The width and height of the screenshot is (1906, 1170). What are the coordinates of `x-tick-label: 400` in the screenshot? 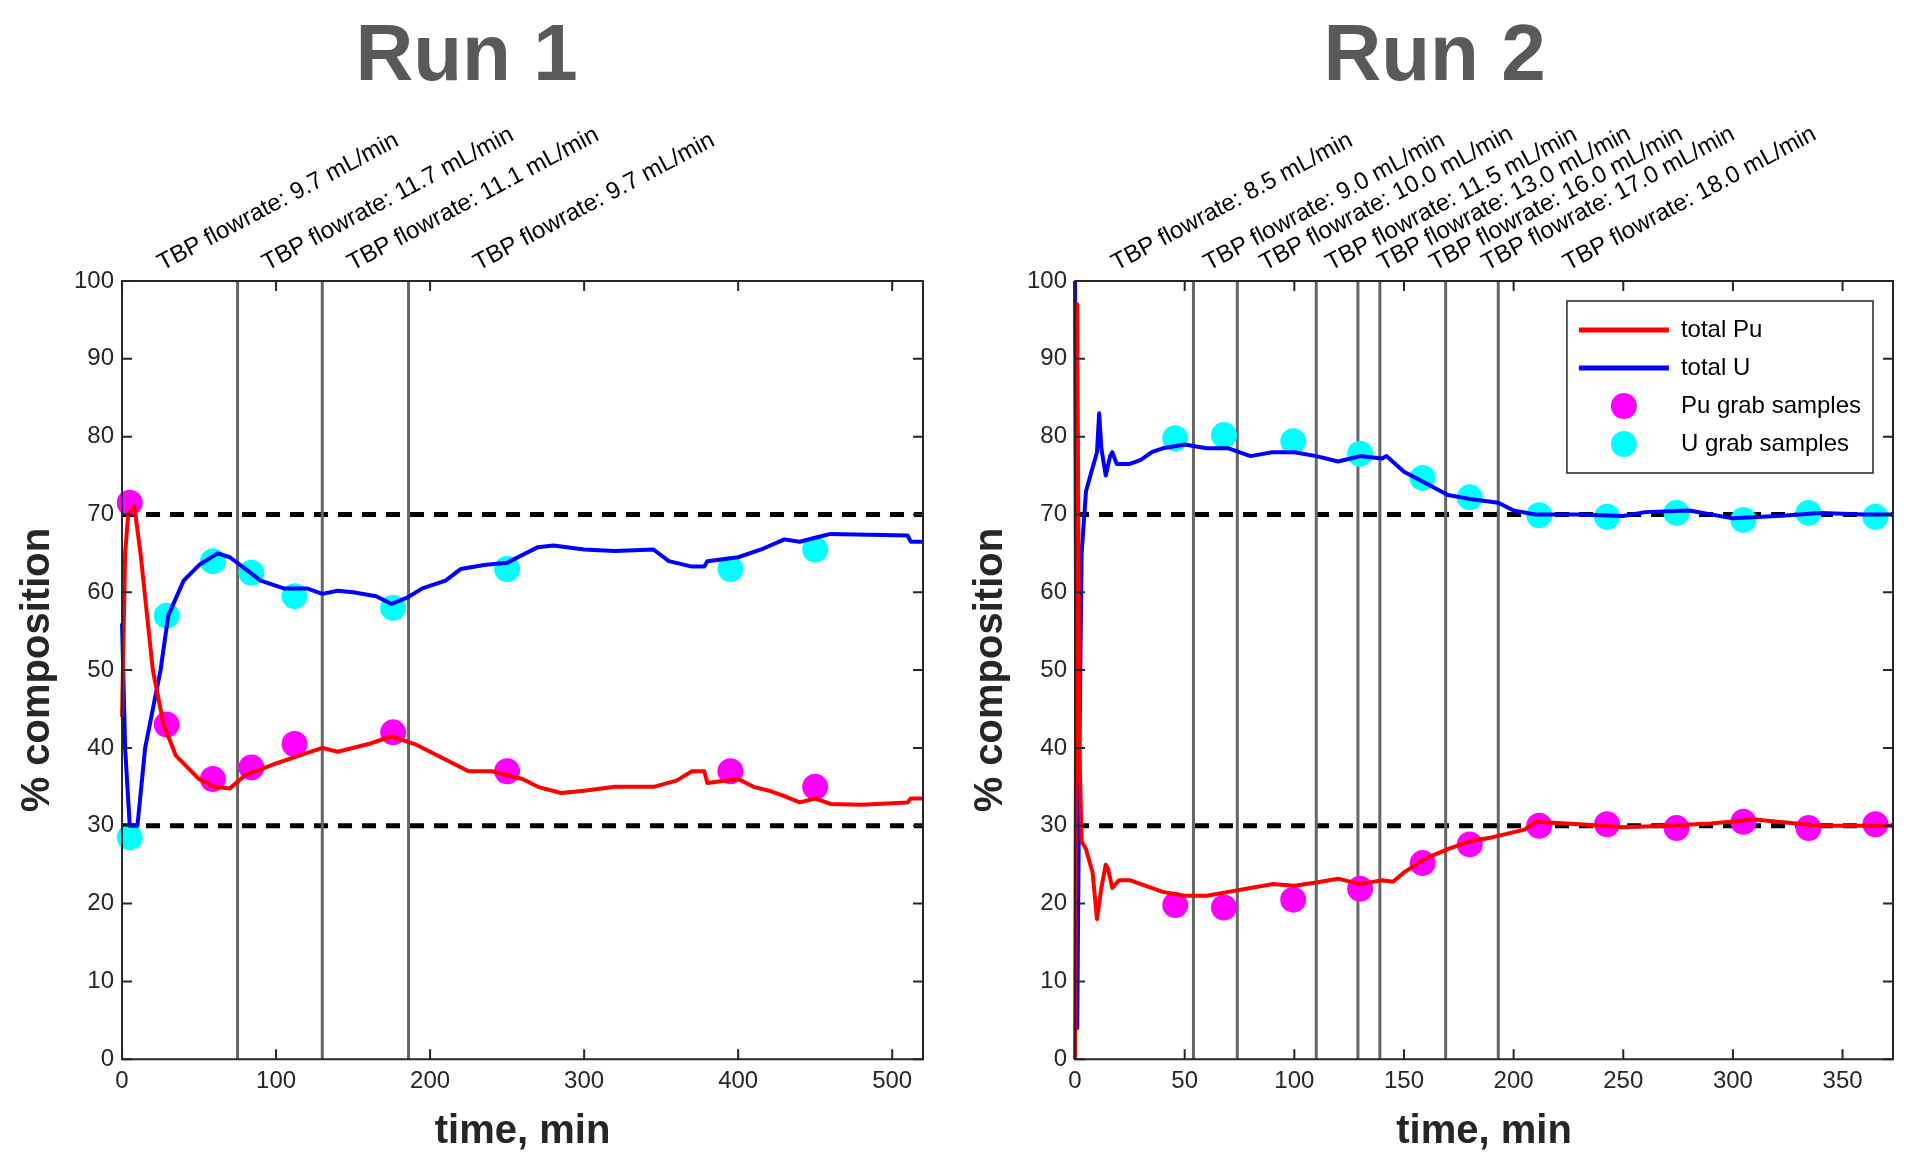 It's located at (738, 1080).